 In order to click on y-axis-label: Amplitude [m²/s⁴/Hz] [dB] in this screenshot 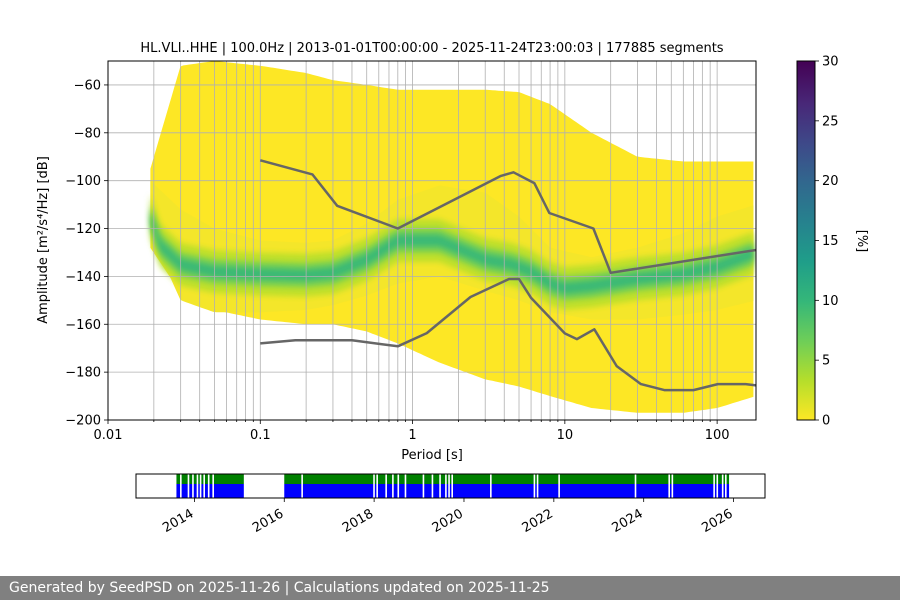, I will do `click(43, 240)`.